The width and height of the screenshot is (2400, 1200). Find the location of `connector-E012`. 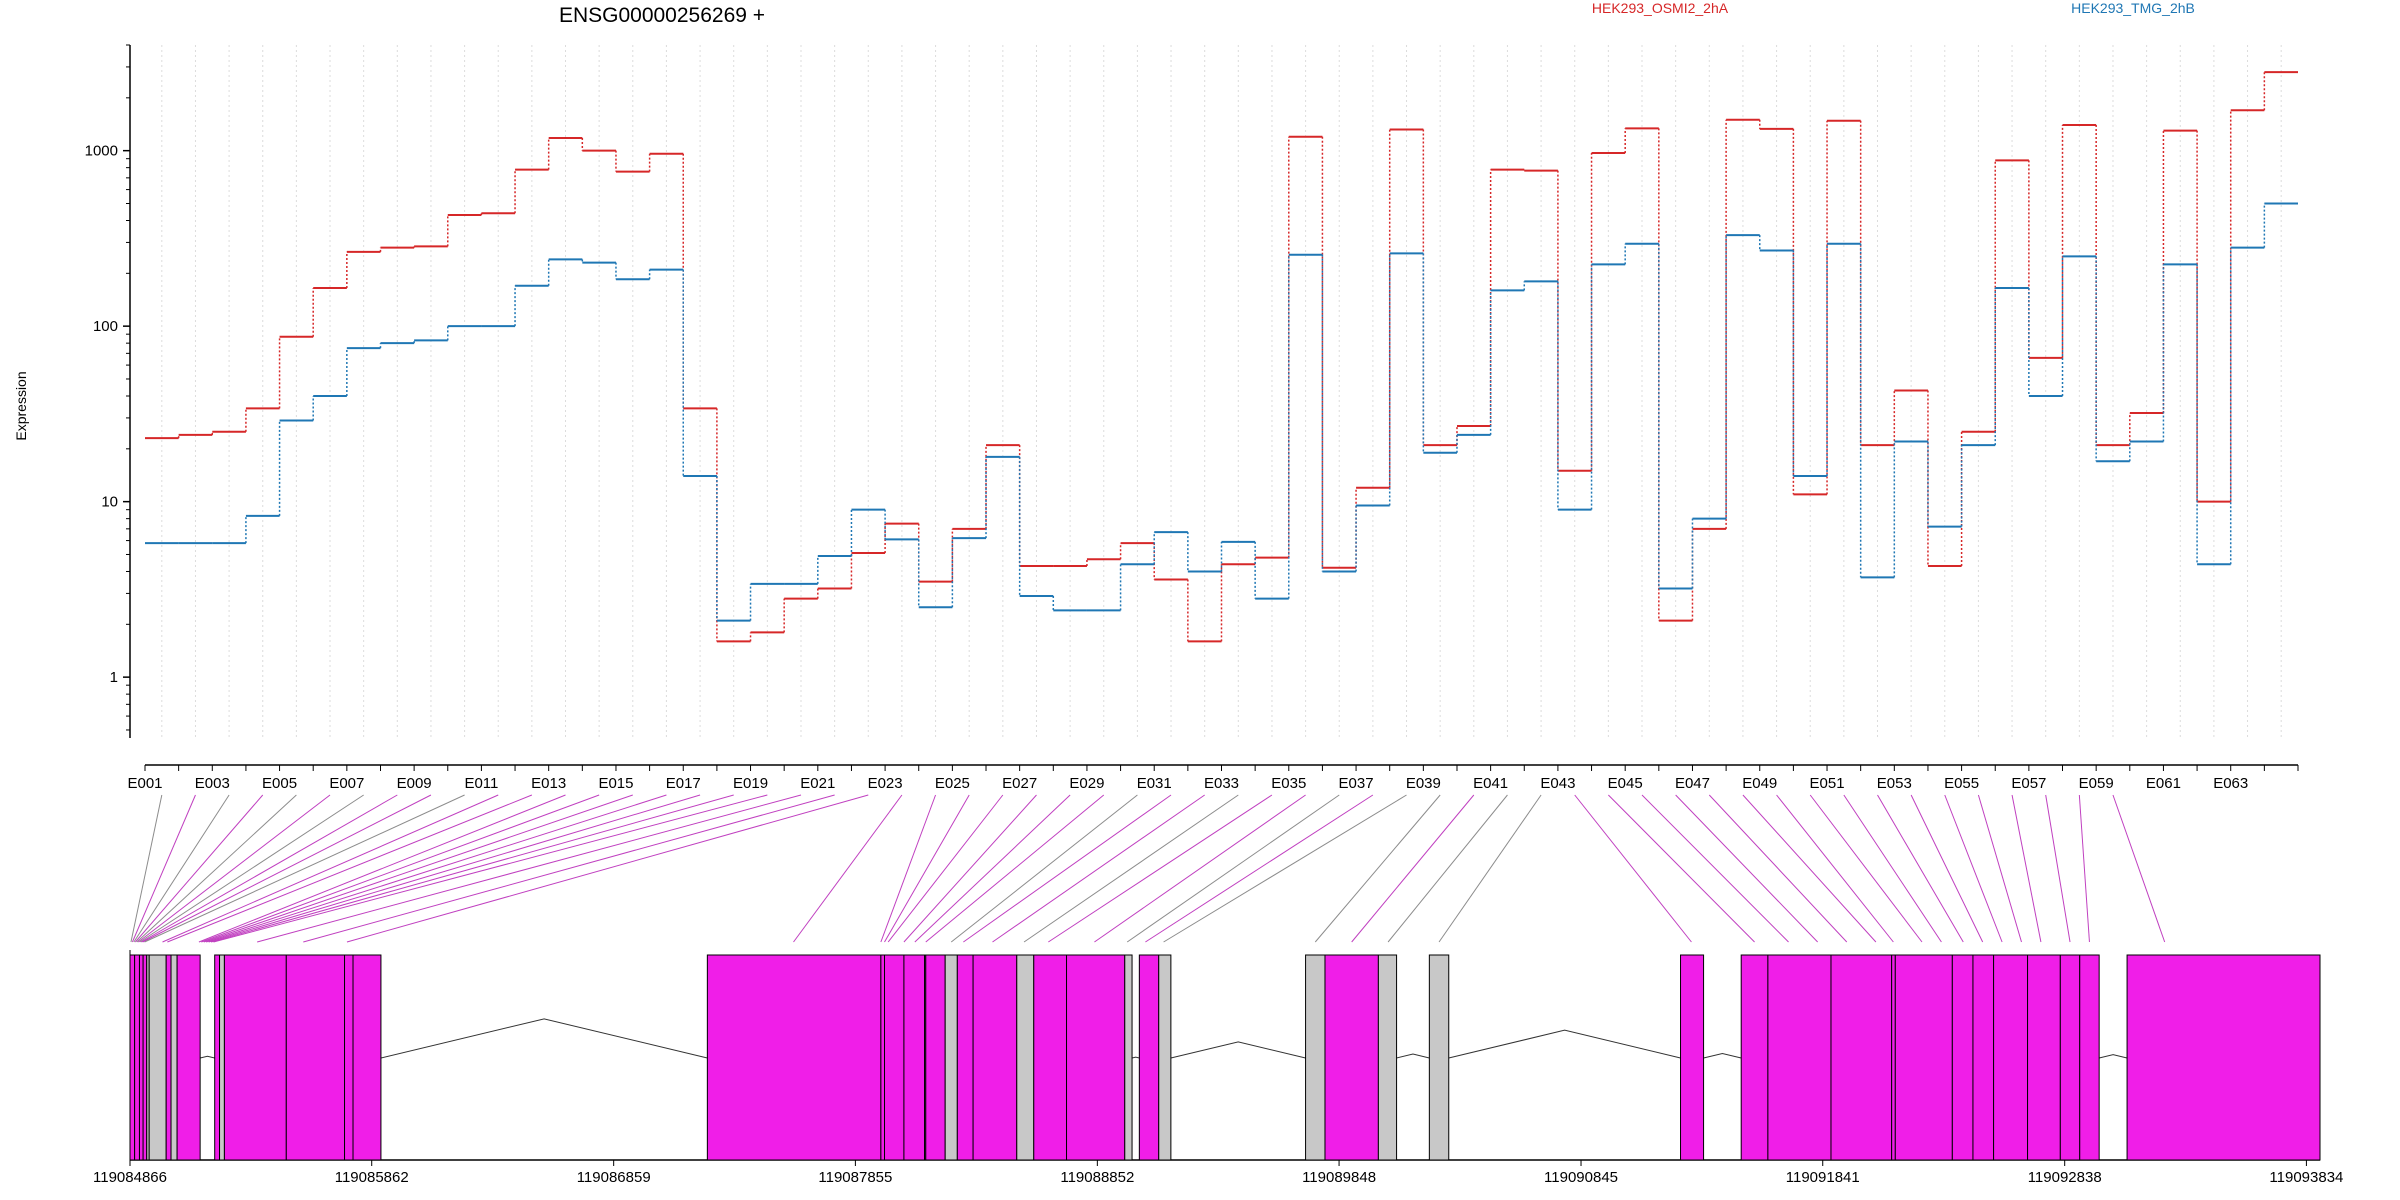

connector-E012 is located at coordinates (350, 868).